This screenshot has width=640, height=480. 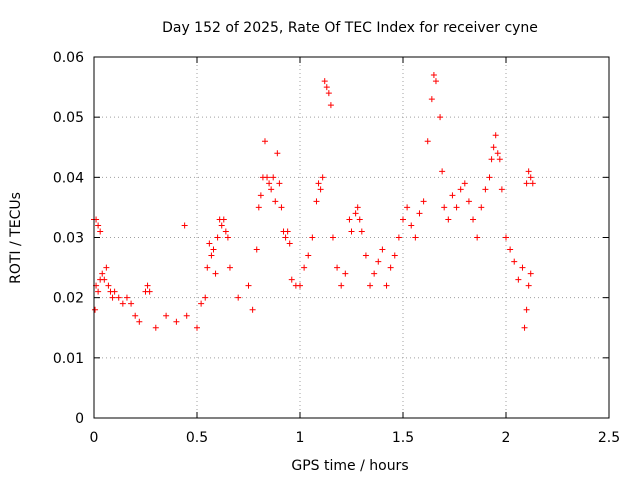 What do you see at coordinates (68, 58) in the screenshot?
I see `y-tick-label: 0.06` at bounding box center [68, 58].